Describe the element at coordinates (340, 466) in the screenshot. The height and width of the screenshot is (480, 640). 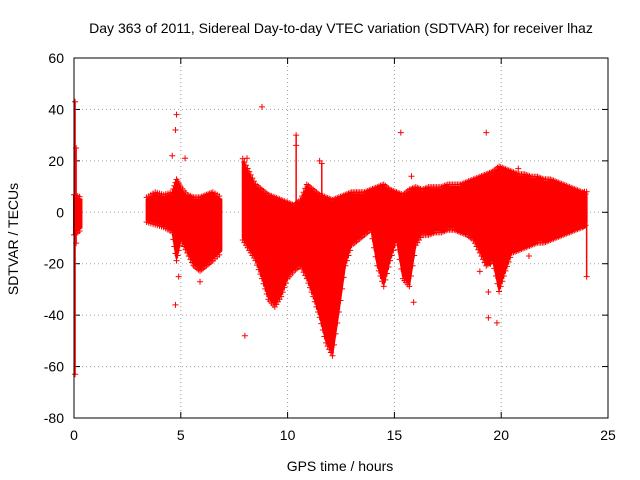
I see `x-axis-label: GPS time / hours` at that location.